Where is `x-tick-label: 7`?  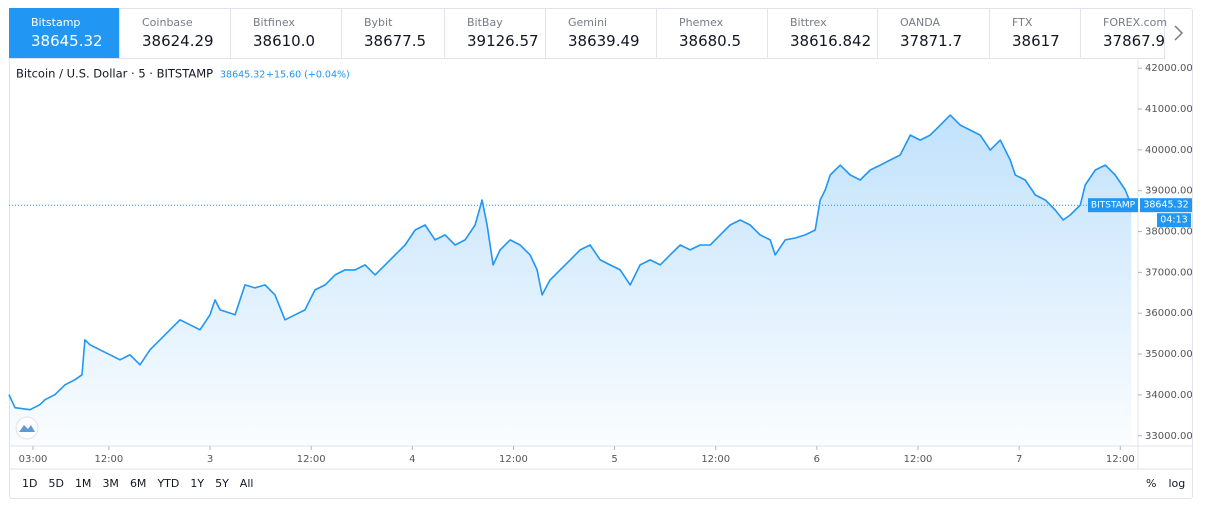
x-tick-label: 7 is located at coordinates (1019, 459).